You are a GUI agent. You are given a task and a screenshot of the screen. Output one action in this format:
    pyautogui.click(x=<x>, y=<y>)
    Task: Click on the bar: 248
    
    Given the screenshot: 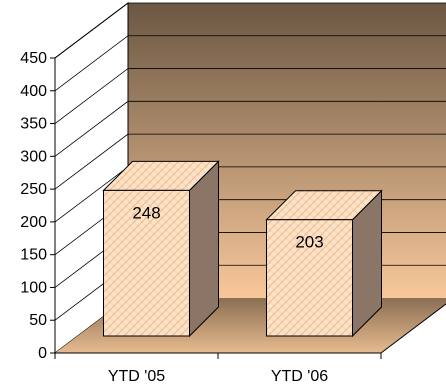 What is the action you would take?
    pyautogui.click(x=161, y=249)
    